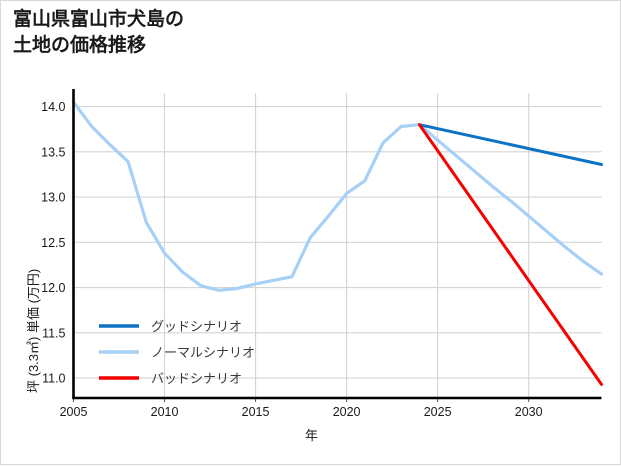  Describe the element at coordinates (203, 352) in the screenshot. I see `legend-label: ノーマルシナリオ` at that location.